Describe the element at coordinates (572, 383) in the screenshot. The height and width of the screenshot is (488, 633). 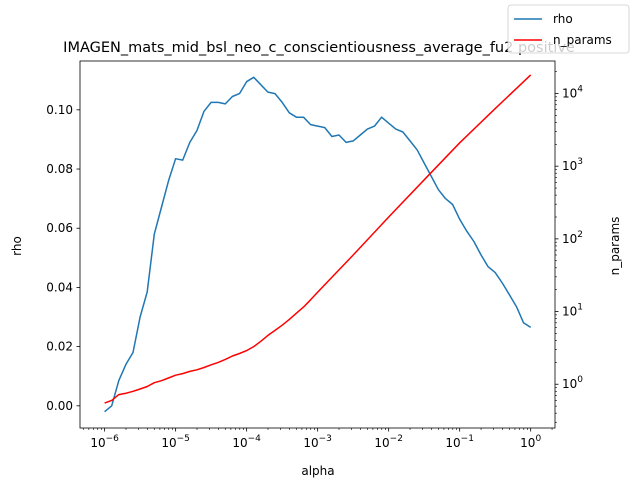
I see `y2-tick-label: 10⁰` at that location.